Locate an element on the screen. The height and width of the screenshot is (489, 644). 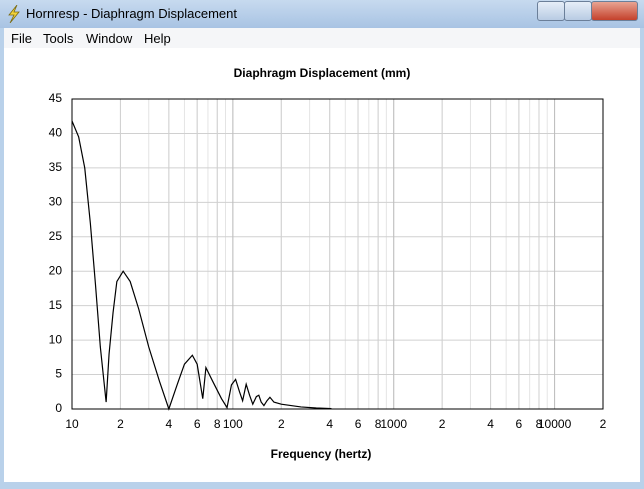
y-tick-label: 40 is located at coordinates (56, 133).